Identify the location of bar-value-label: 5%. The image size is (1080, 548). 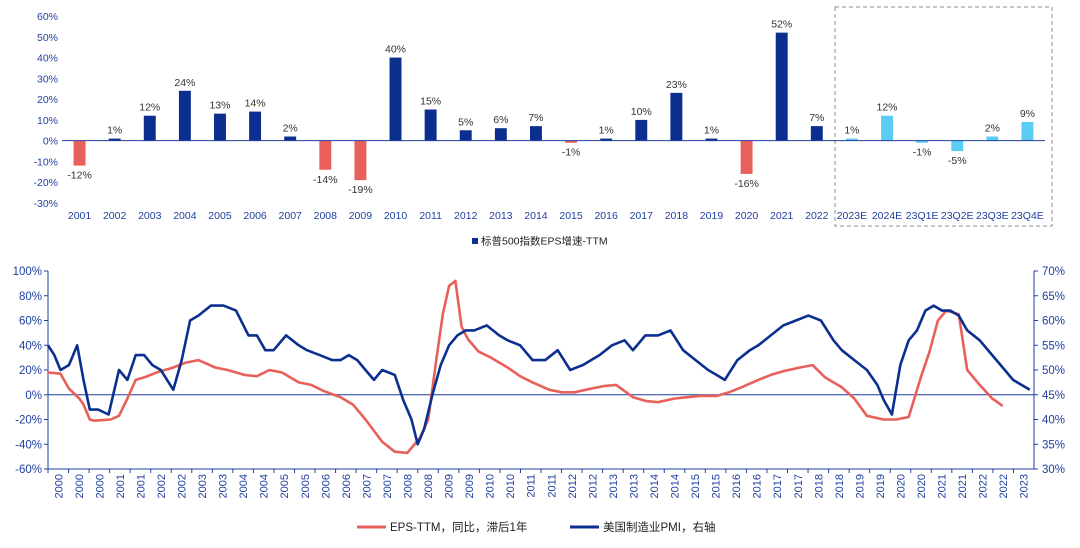
(465, 122).